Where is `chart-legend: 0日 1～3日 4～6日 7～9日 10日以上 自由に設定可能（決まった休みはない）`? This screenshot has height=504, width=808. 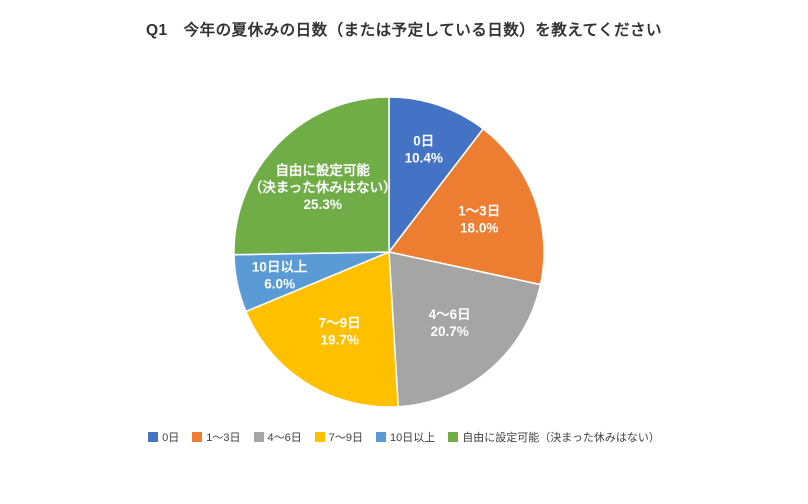
chart-legend: 0日 1～3日 4～6日 7～9日 10日以上 自由に設定可能（決まった休みはない） is located at coordinates (404, 437).